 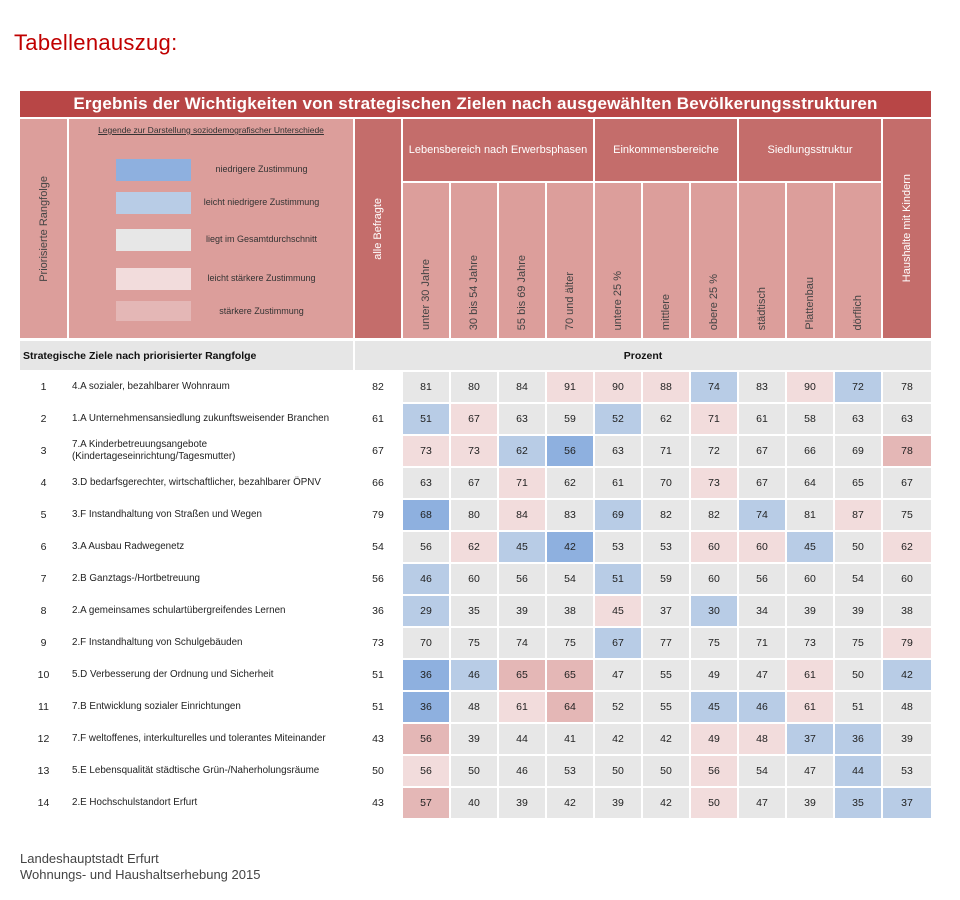 What do you see at coordinates (762, 515) in the screenshot?
I see `value-cell: 74` at bounding box center [762, 515].